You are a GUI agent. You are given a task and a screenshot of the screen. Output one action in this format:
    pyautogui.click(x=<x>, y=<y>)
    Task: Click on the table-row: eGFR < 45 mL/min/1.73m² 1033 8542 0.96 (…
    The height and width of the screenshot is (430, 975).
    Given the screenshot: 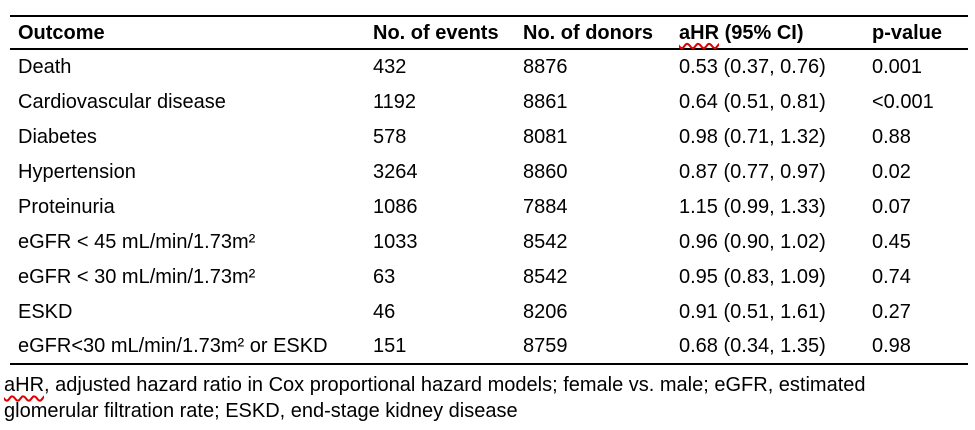 What is the action you would take?
    pyautogui.click(x=489, y=241)
    